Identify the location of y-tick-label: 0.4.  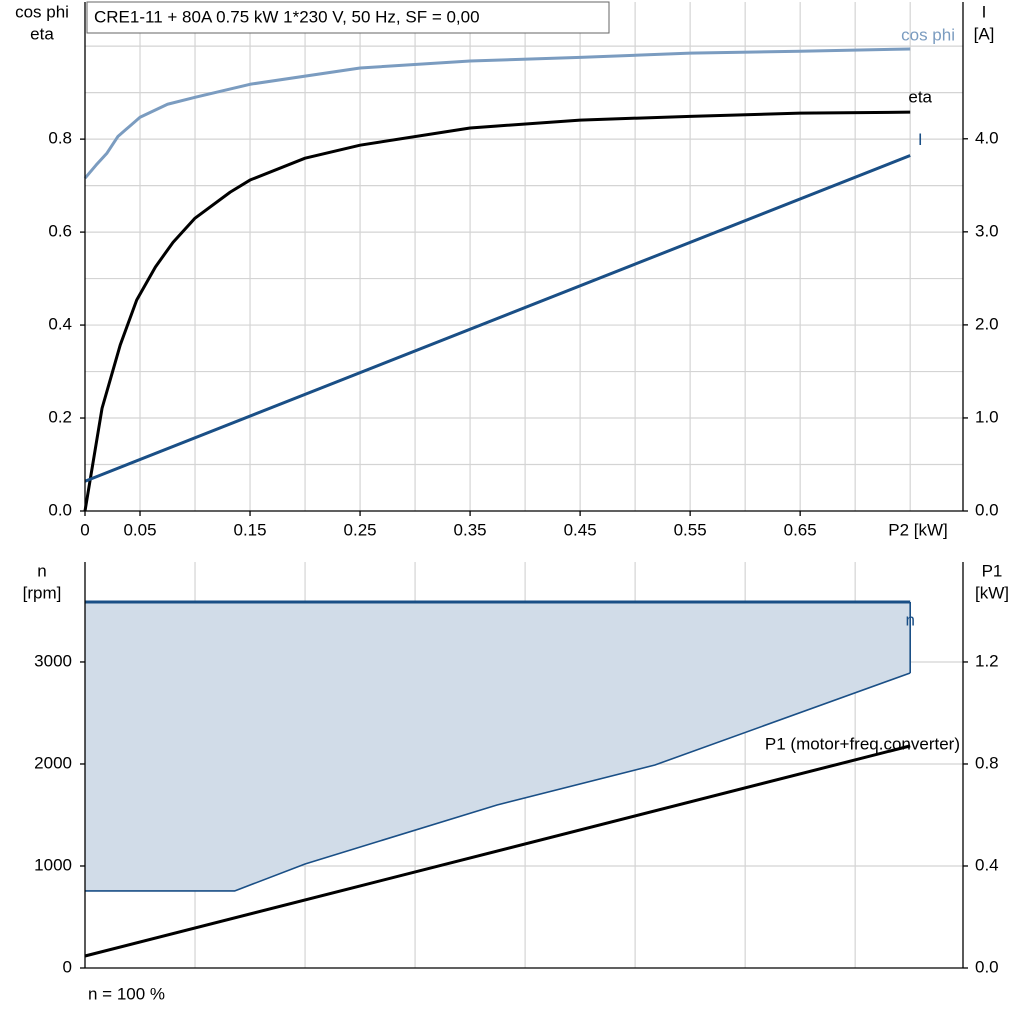
(60, 324).